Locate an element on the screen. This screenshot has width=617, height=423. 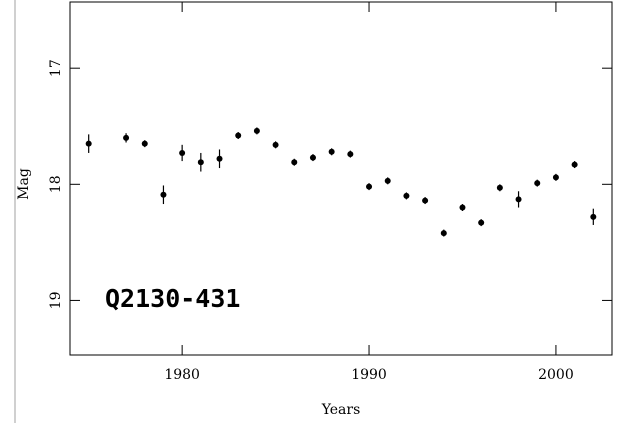
x-tick-label: 2000 is located at coordinates (556, 375).